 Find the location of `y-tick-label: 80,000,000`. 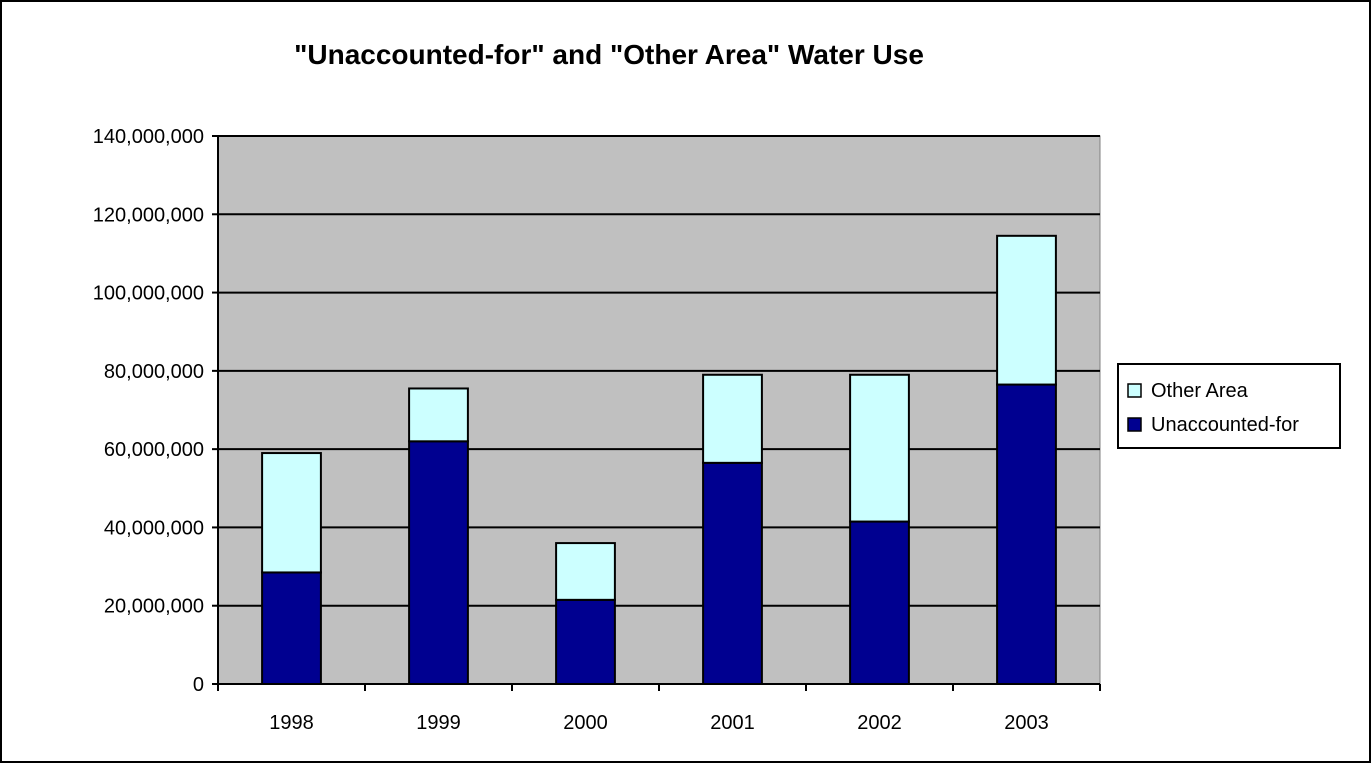

y-tick-label: 80,000,000 is located at coordinates (154, 372).